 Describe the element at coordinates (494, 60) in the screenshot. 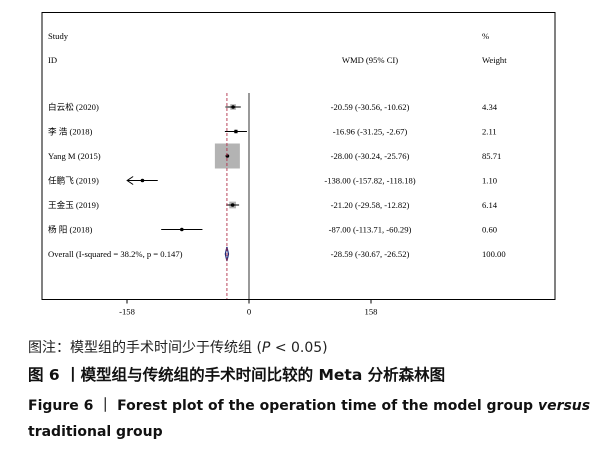

I see `header-weight: Weight` at that location.